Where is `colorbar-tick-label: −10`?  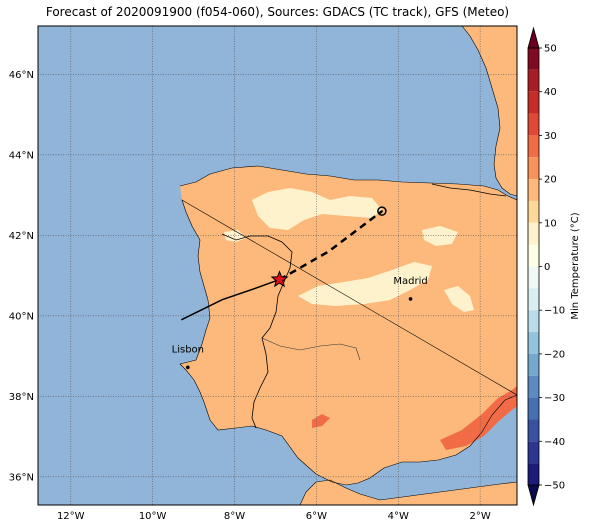 colorbar-tick-label: −10 is located at coordinates (554, 311).